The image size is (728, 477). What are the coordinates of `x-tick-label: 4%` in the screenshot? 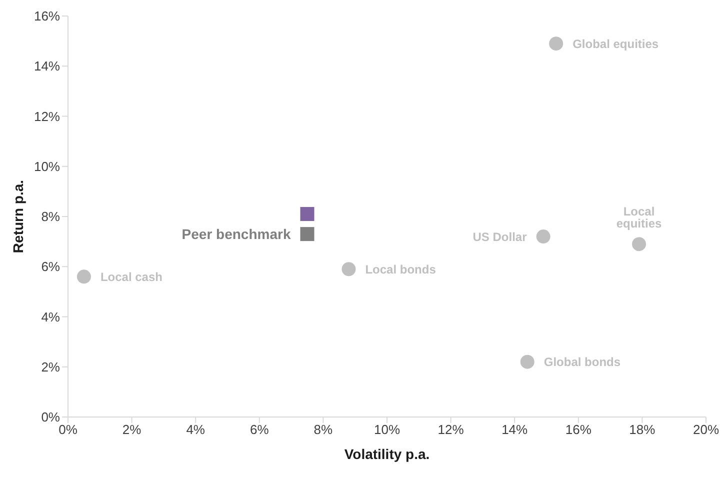 It's located at (196, 430).